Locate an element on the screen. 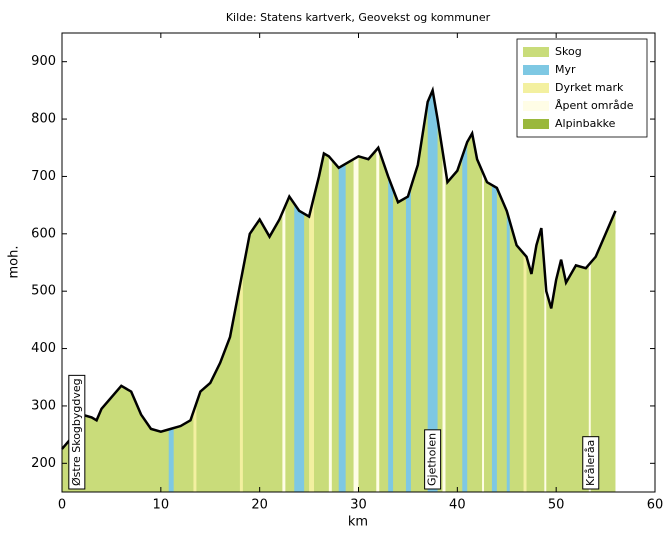  x-tick-label: 30 is located at coordinates (358, 505).